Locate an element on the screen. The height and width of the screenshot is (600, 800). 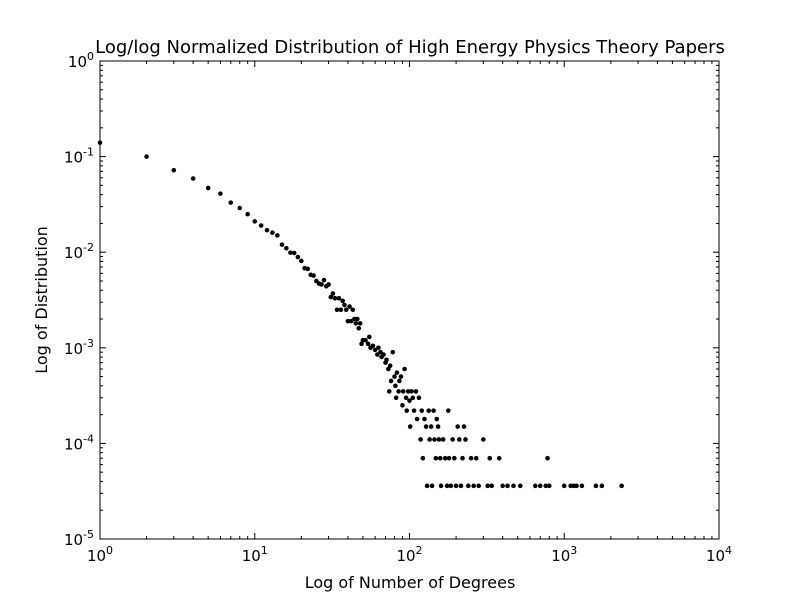
x-tick-exponent: 0 is located at coordinates (109, 550).